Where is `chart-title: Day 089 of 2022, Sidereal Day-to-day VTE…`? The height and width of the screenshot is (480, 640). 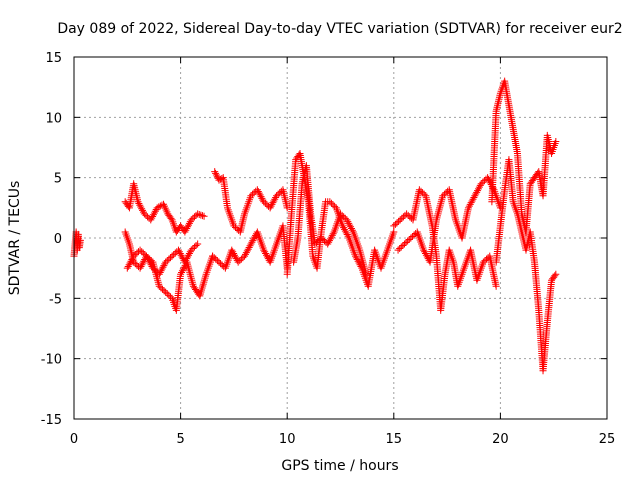
chart-title: Day 089 of 2022, Sidereal Day-to-day VTE… is located at coordinates (339, 29).